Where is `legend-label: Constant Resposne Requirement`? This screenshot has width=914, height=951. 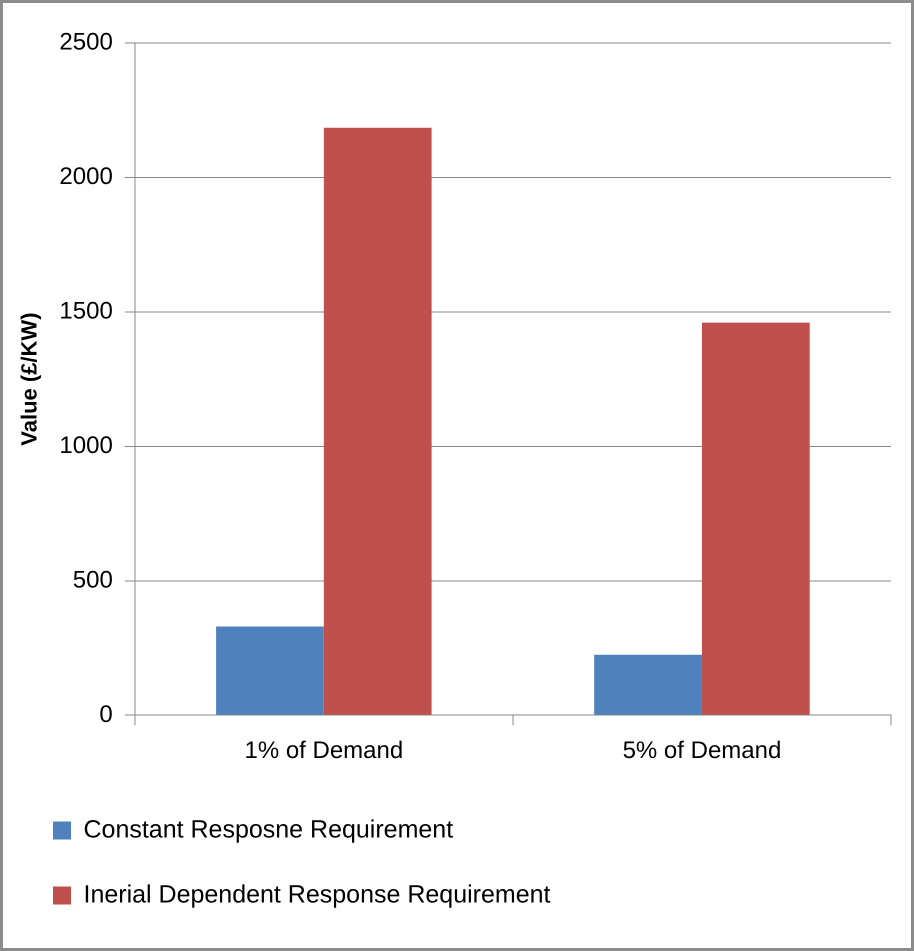
legend-label: Constant Resposne Requirement is located at coordinates (269, 829).